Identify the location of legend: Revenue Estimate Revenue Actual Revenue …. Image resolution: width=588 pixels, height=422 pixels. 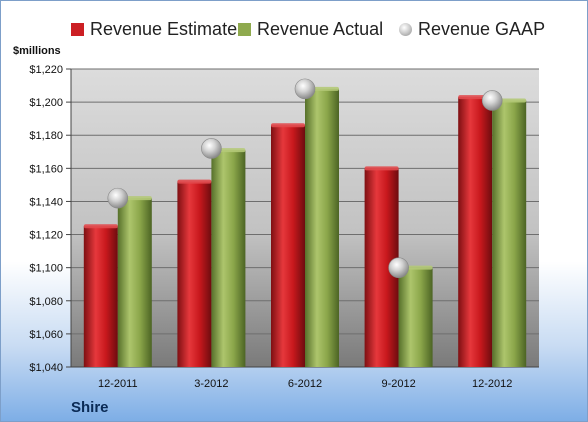
(294, 29).